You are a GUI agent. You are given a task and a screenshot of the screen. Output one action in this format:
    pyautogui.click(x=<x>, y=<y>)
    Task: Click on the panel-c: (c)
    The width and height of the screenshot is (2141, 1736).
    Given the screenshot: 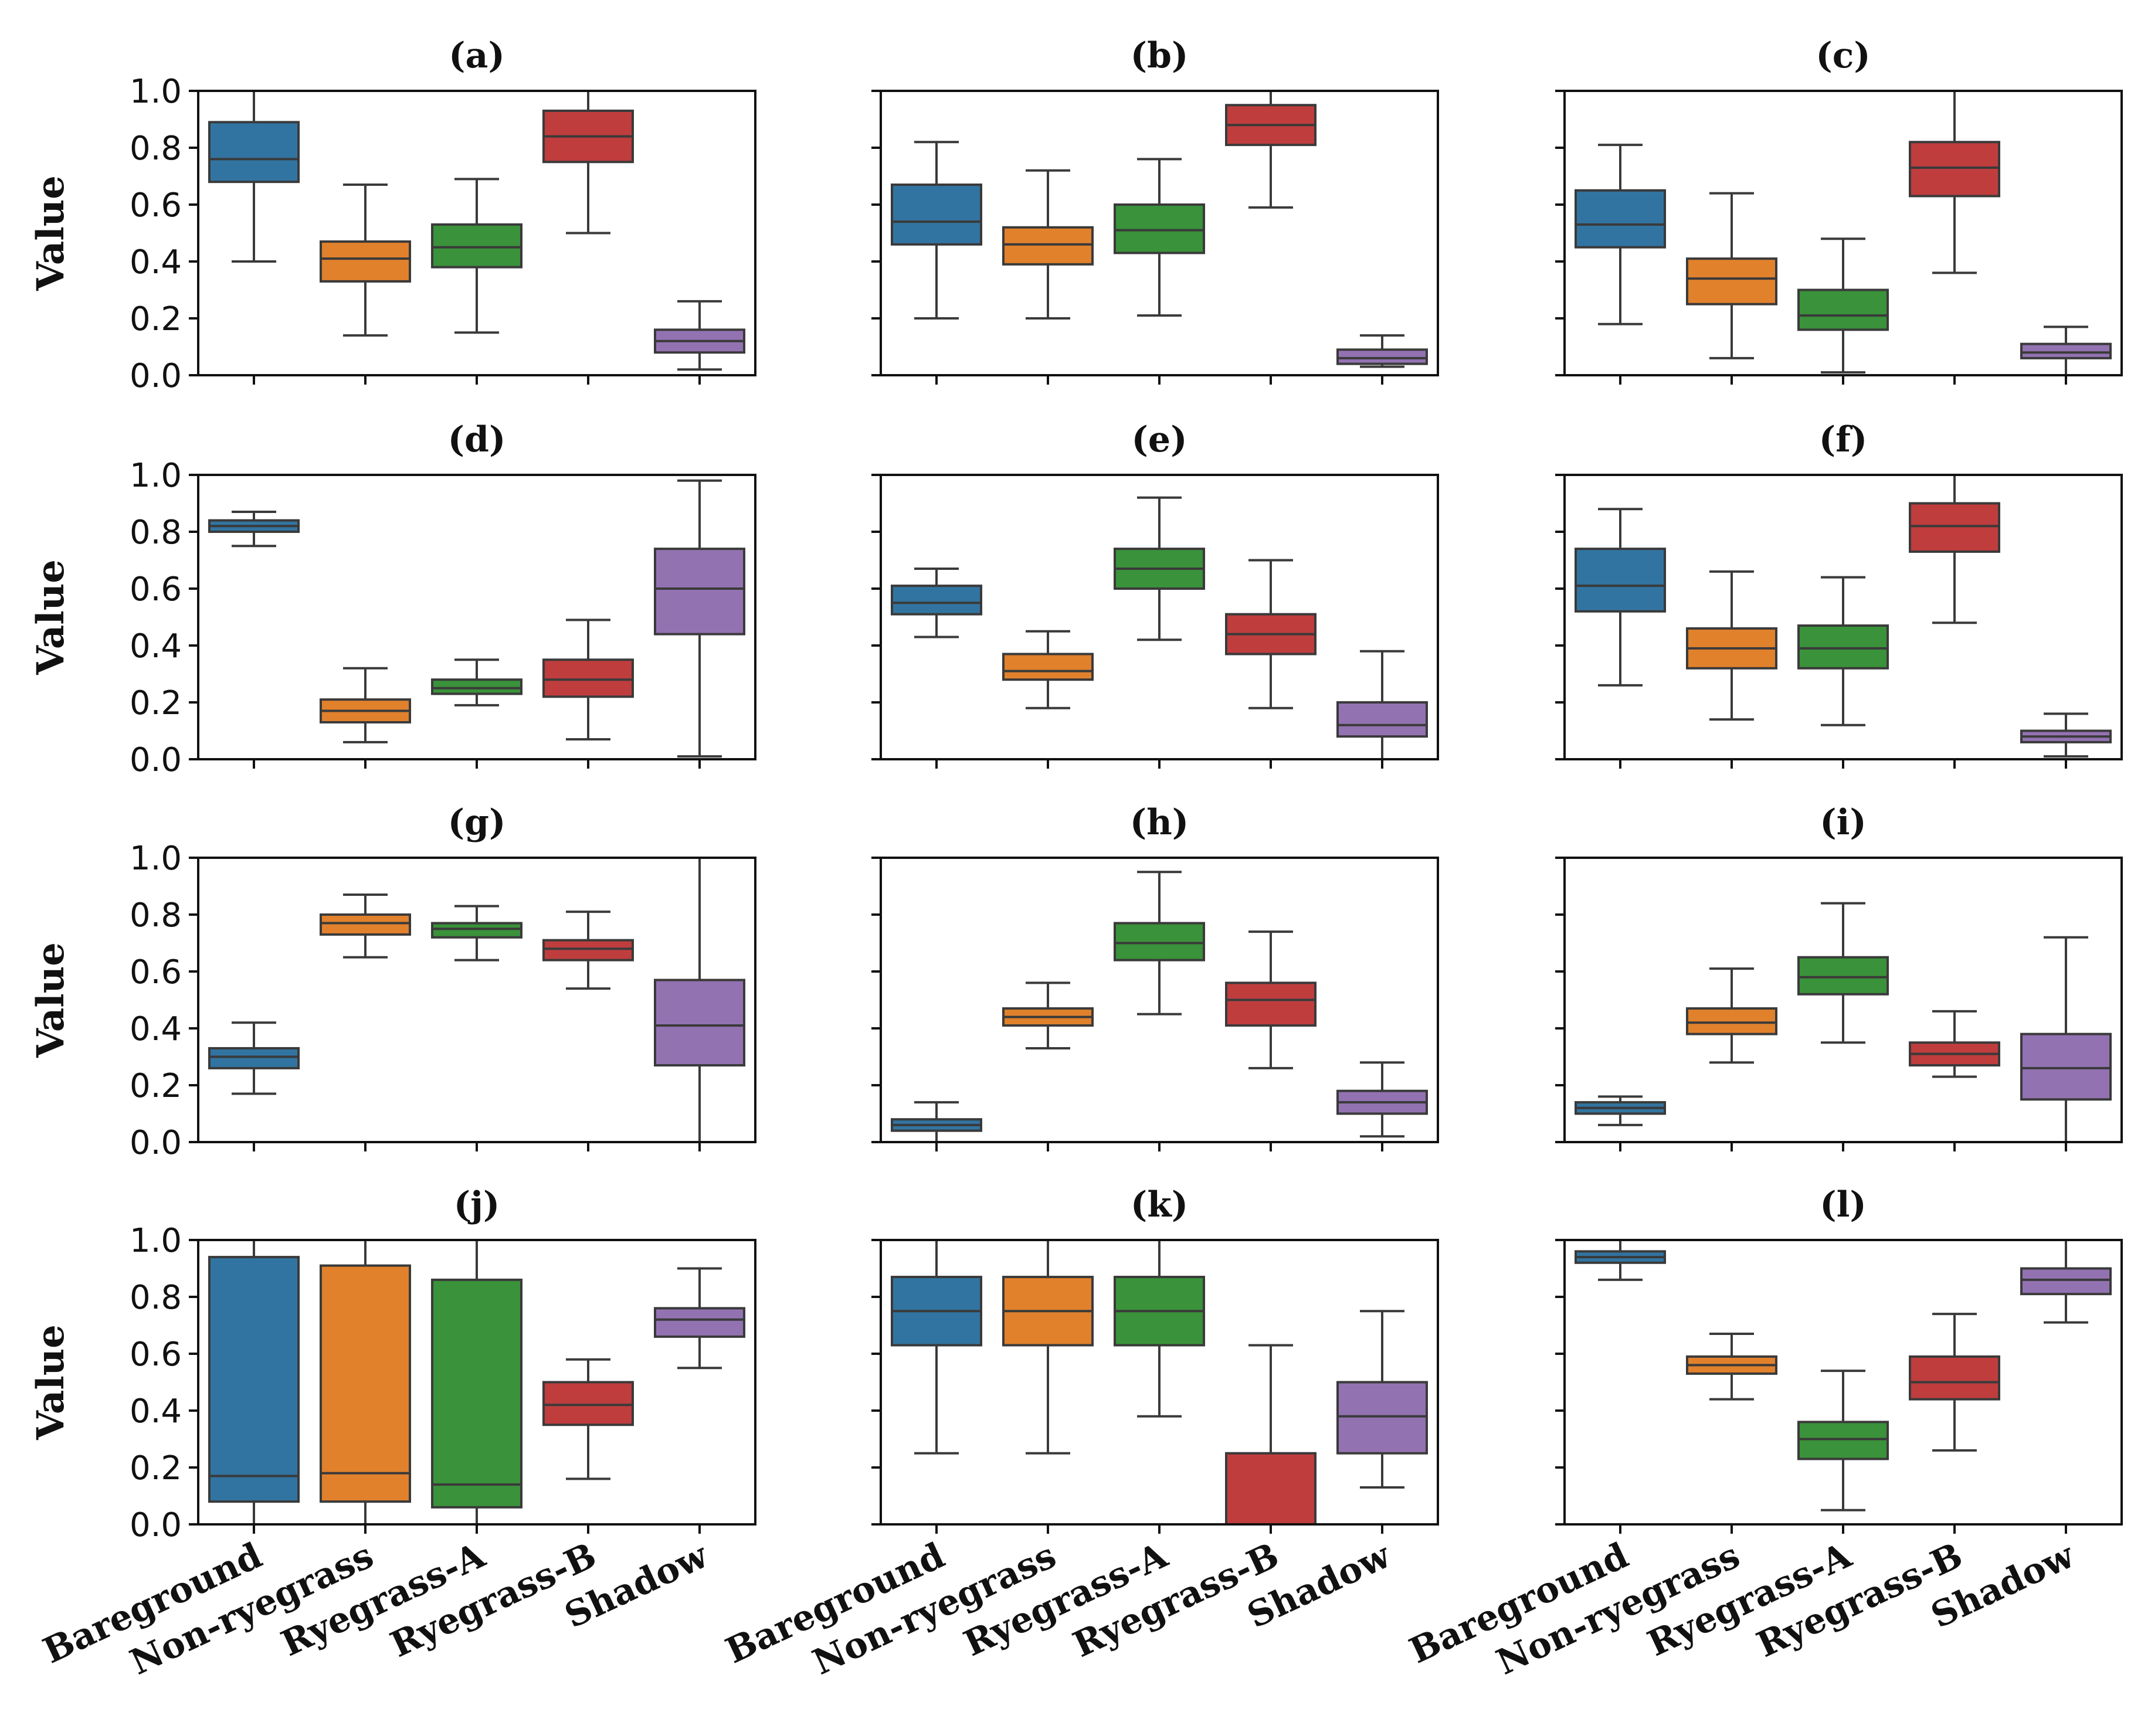 What is the action you would take?
    pyautogui.click(x=1839, y=210)
    